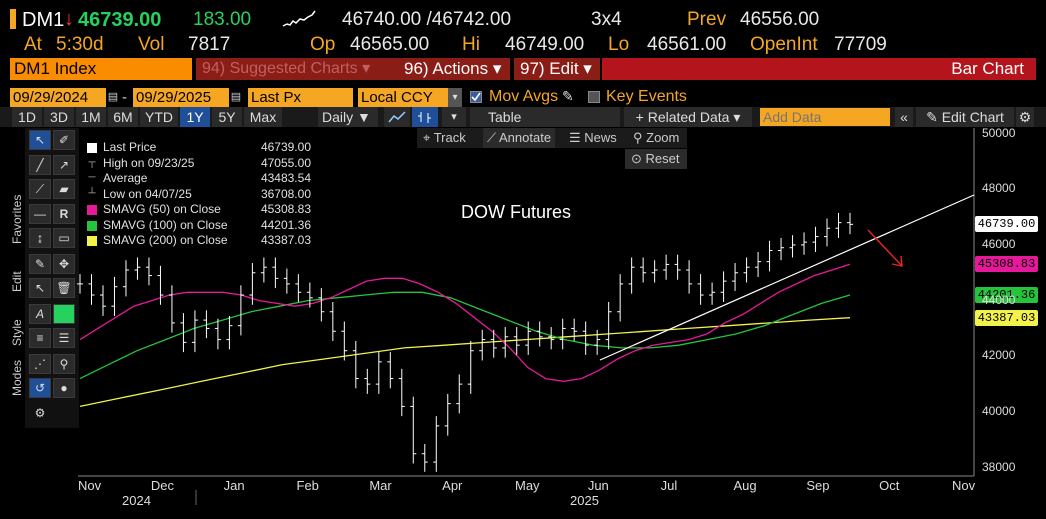 This screenshot has width=1046, height=519. What do you see at coordinates (397, 117) in the screenshot?
I see `line-chart-icon` at bounding box center [397, 117].